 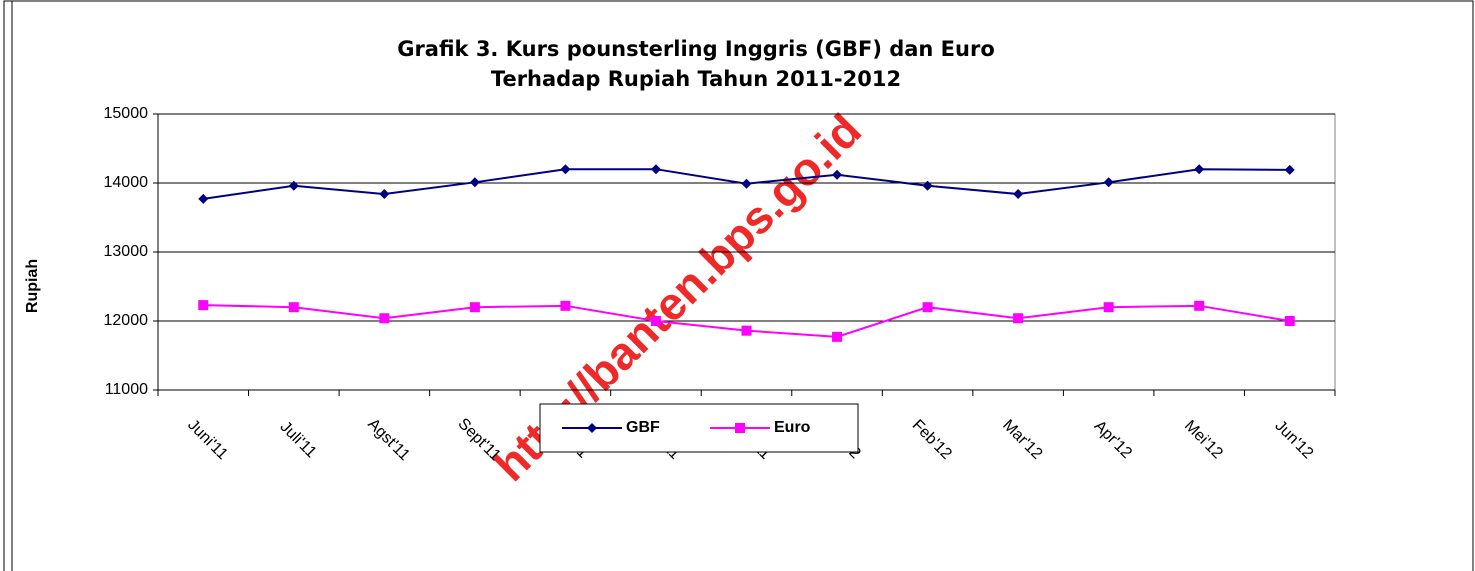 What do you see at coordinates (126, 251) in the screenshot?
I see `y-tick-label: 13000` at bounding box center [126, 251].